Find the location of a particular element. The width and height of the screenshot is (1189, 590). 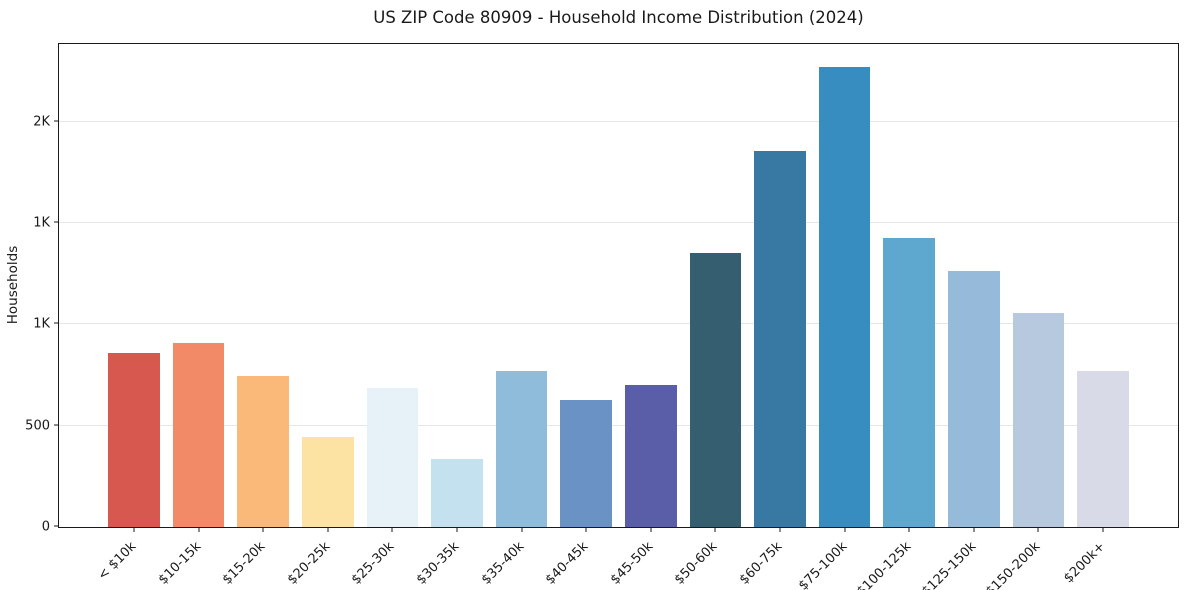

bar-$100-125k is located at coordinates (909, 382).